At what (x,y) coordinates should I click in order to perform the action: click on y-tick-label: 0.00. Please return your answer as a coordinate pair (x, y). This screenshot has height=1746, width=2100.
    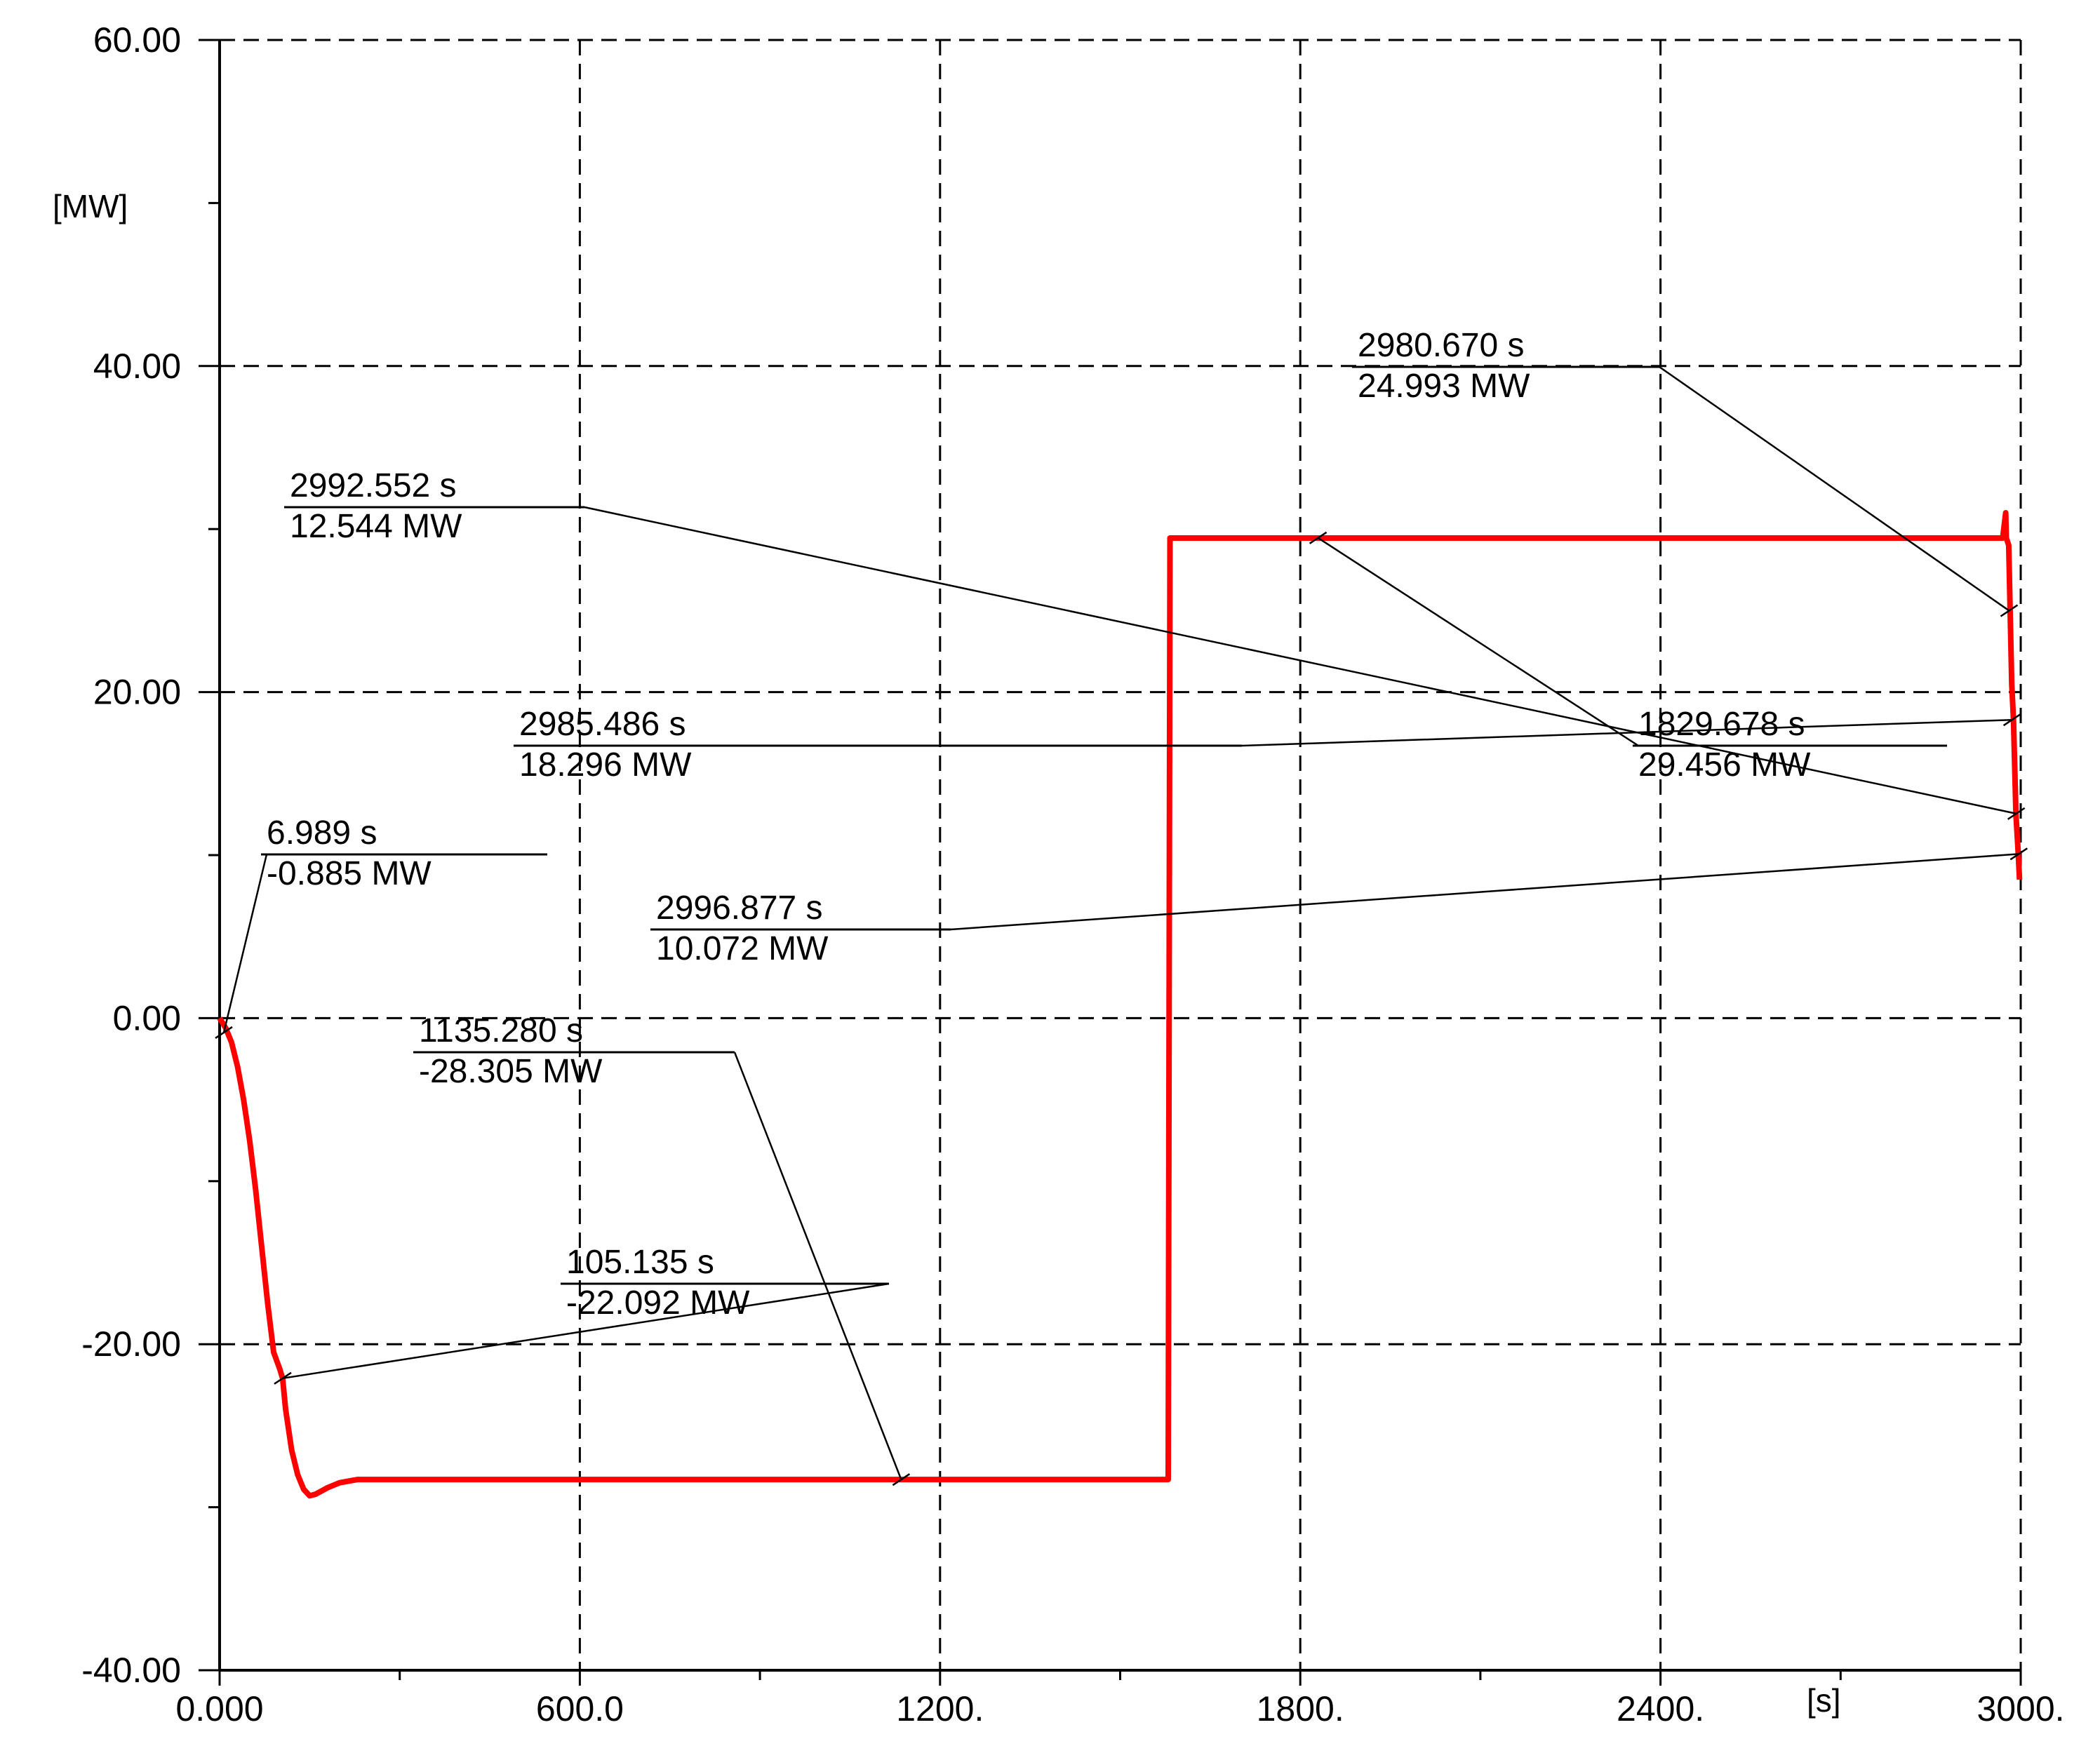
    Looking at the image, I should click on (147, 1017).